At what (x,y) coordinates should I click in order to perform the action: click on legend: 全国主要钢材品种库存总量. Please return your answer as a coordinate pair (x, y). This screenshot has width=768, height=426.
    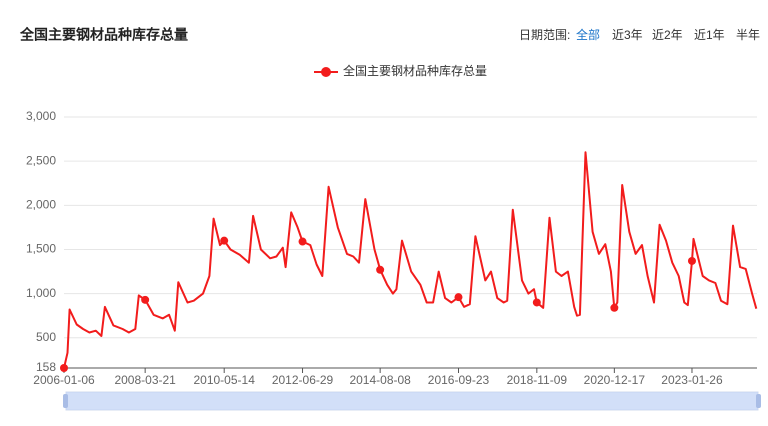
    Looking at the image, I should click on (400, 70).